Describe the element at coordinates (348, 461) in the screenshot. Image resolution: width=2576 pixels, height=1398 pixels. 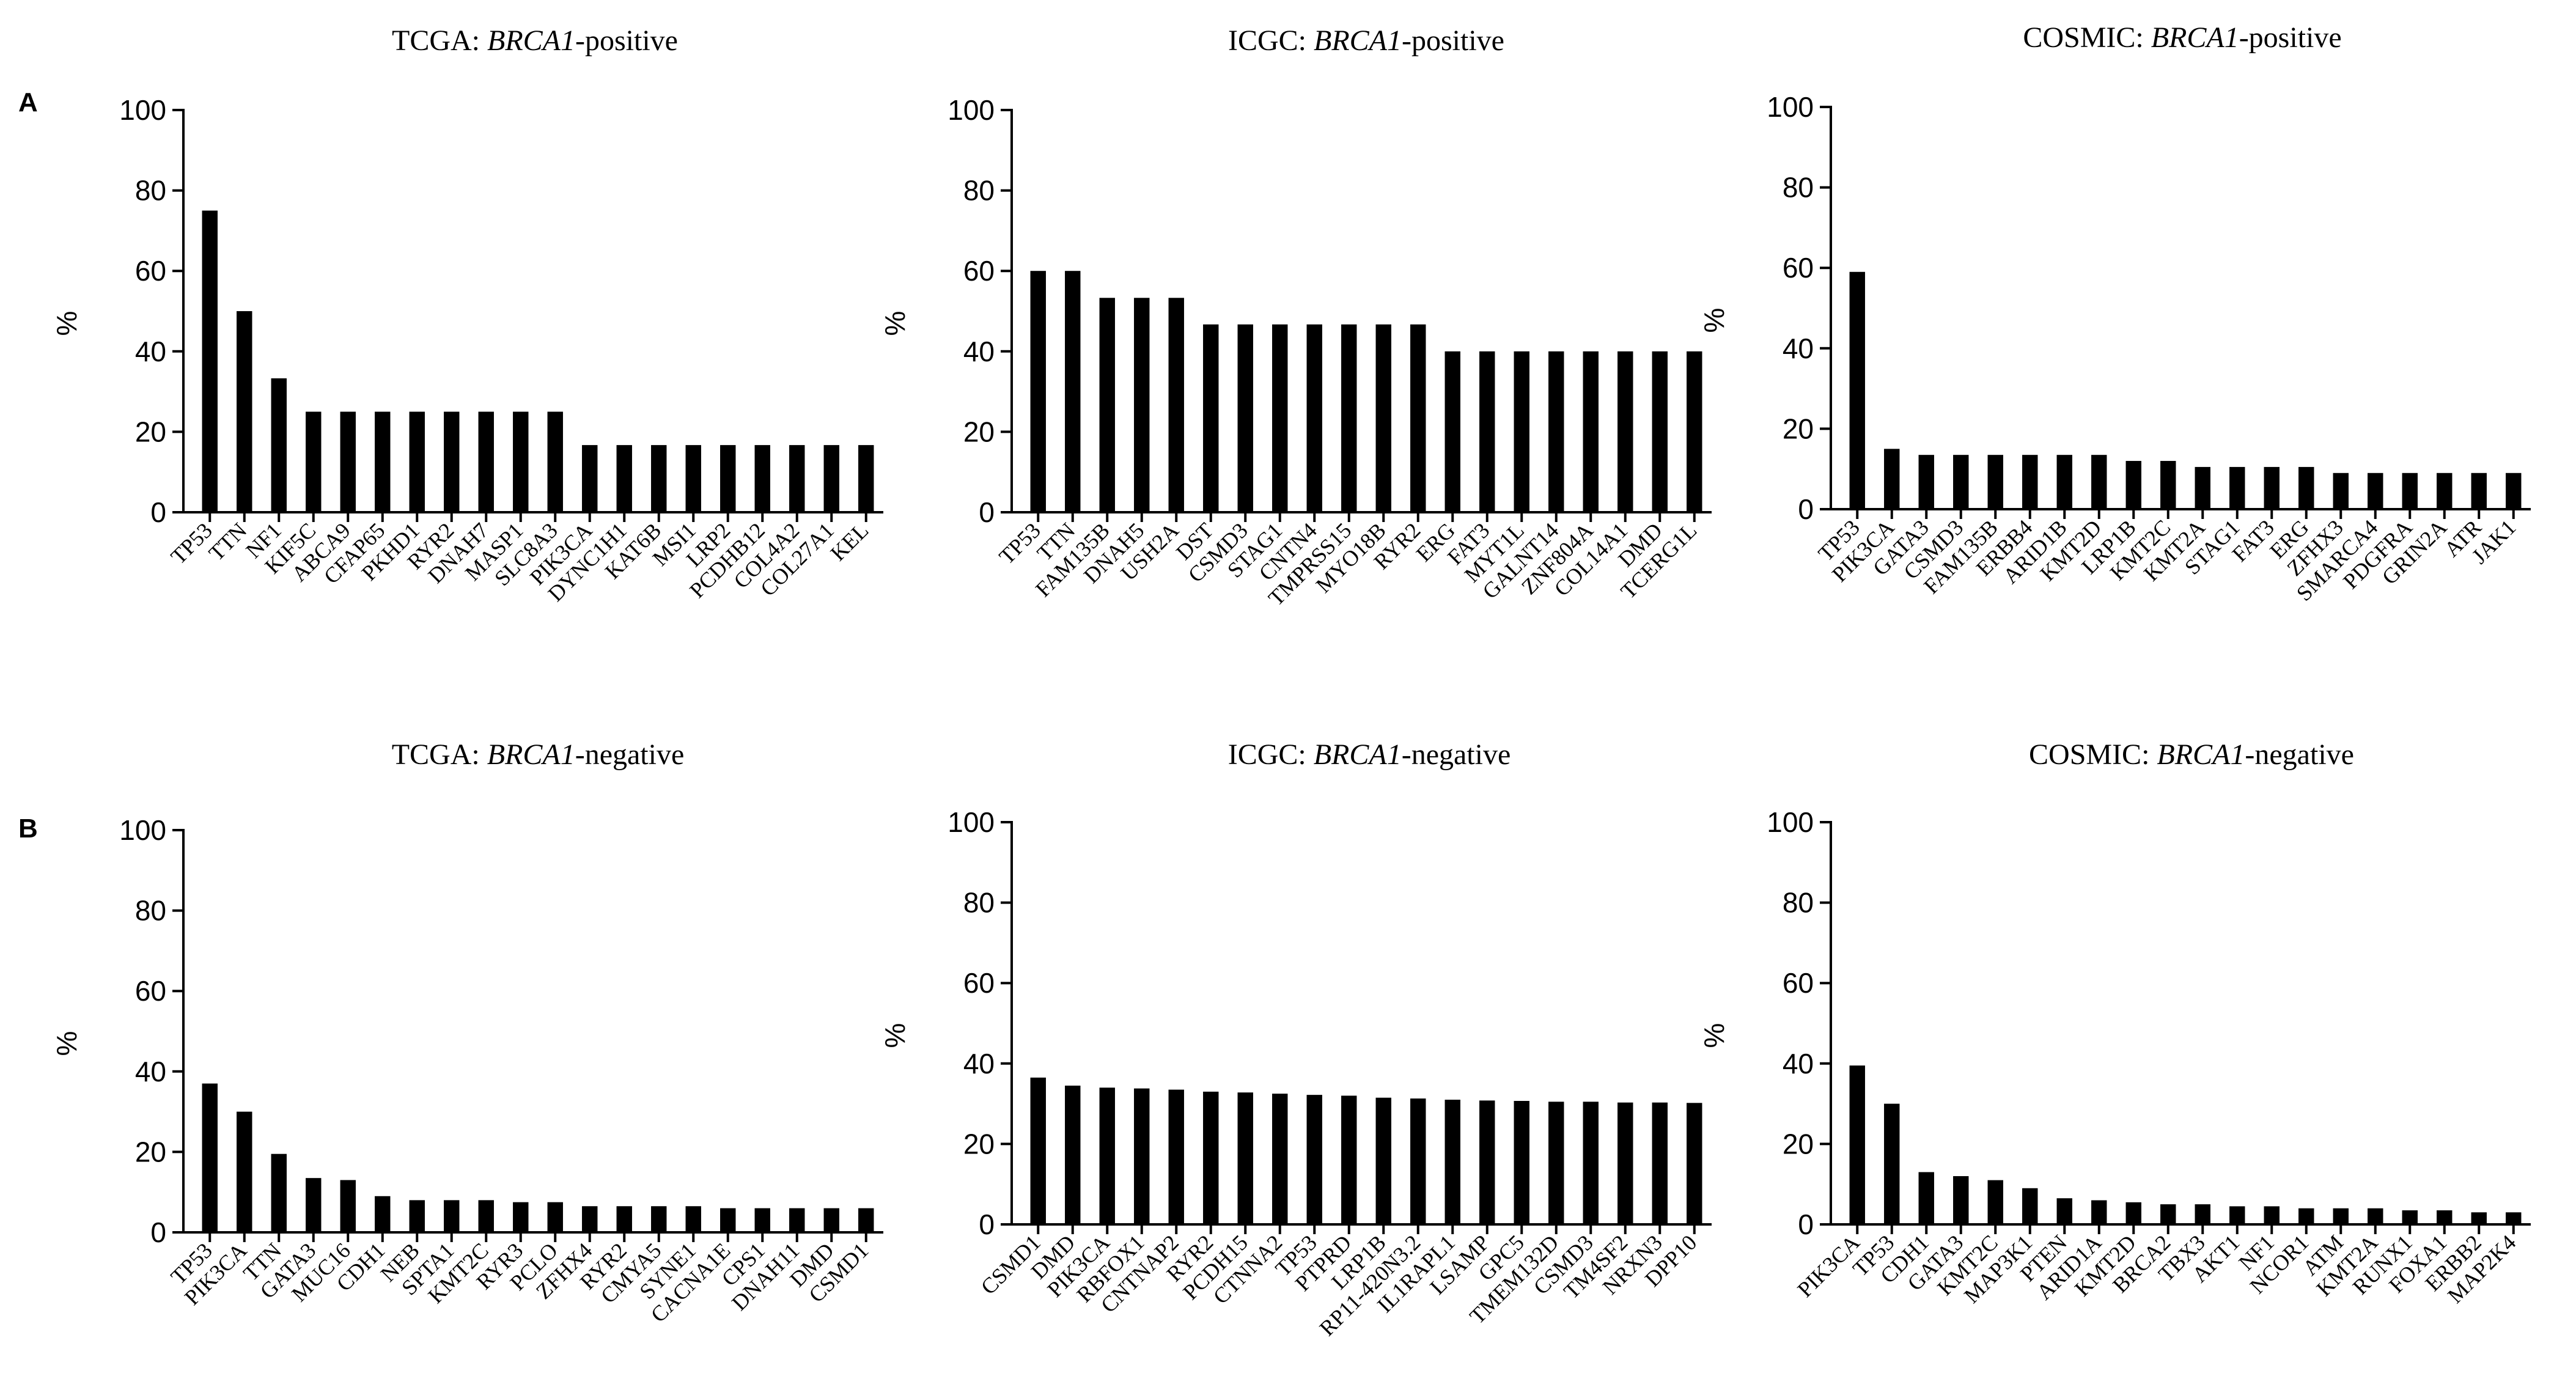
I see `bar-abca9` at that location.